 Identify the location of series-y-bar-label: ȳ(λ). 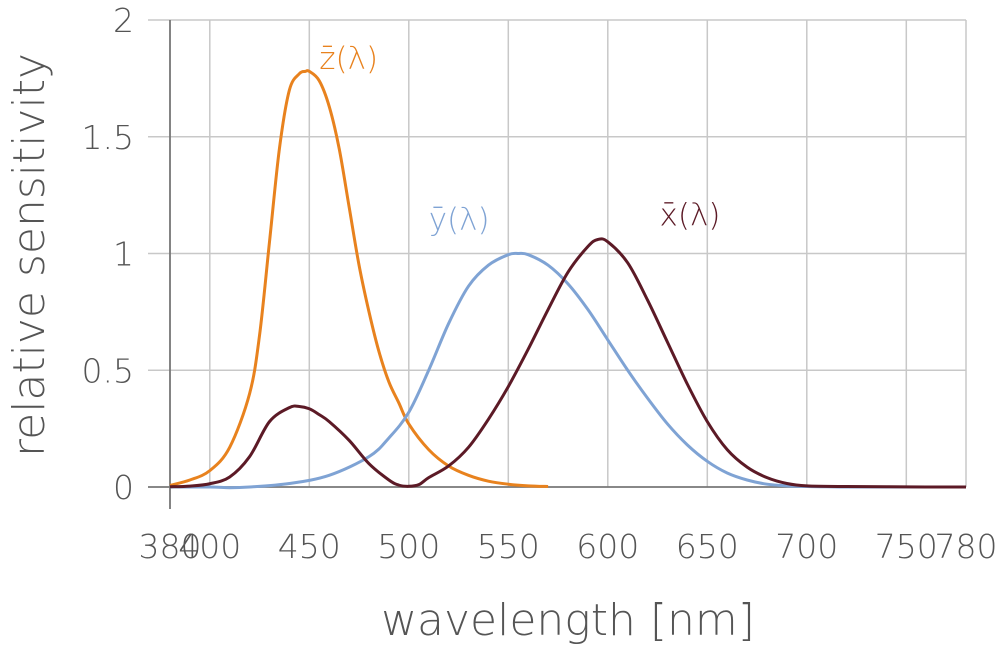
(459, 220).